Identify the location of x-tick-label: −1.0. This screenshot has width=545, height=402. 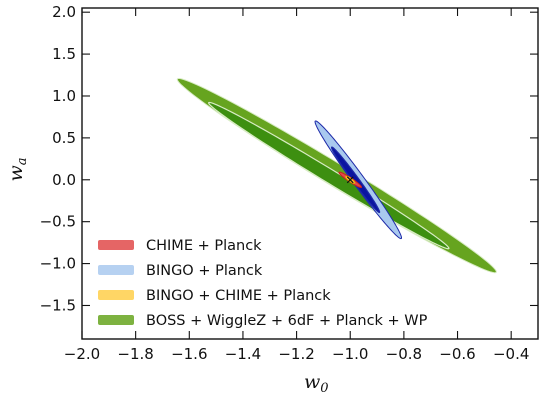
(350, 354).